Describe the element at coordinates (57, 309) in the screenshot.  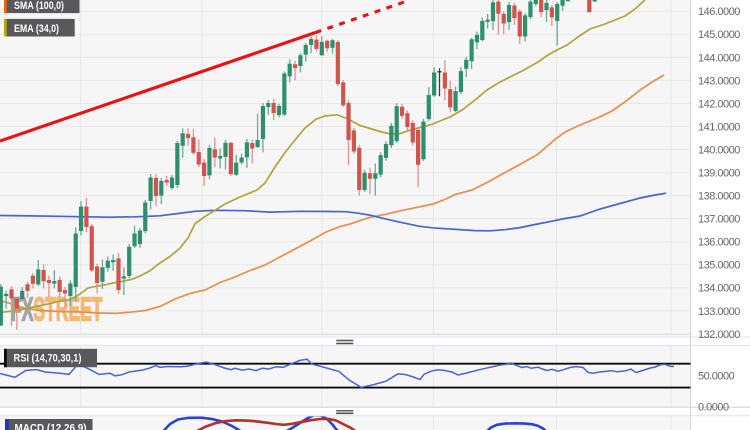
I see `svg-text: FXSTREET` at that location.